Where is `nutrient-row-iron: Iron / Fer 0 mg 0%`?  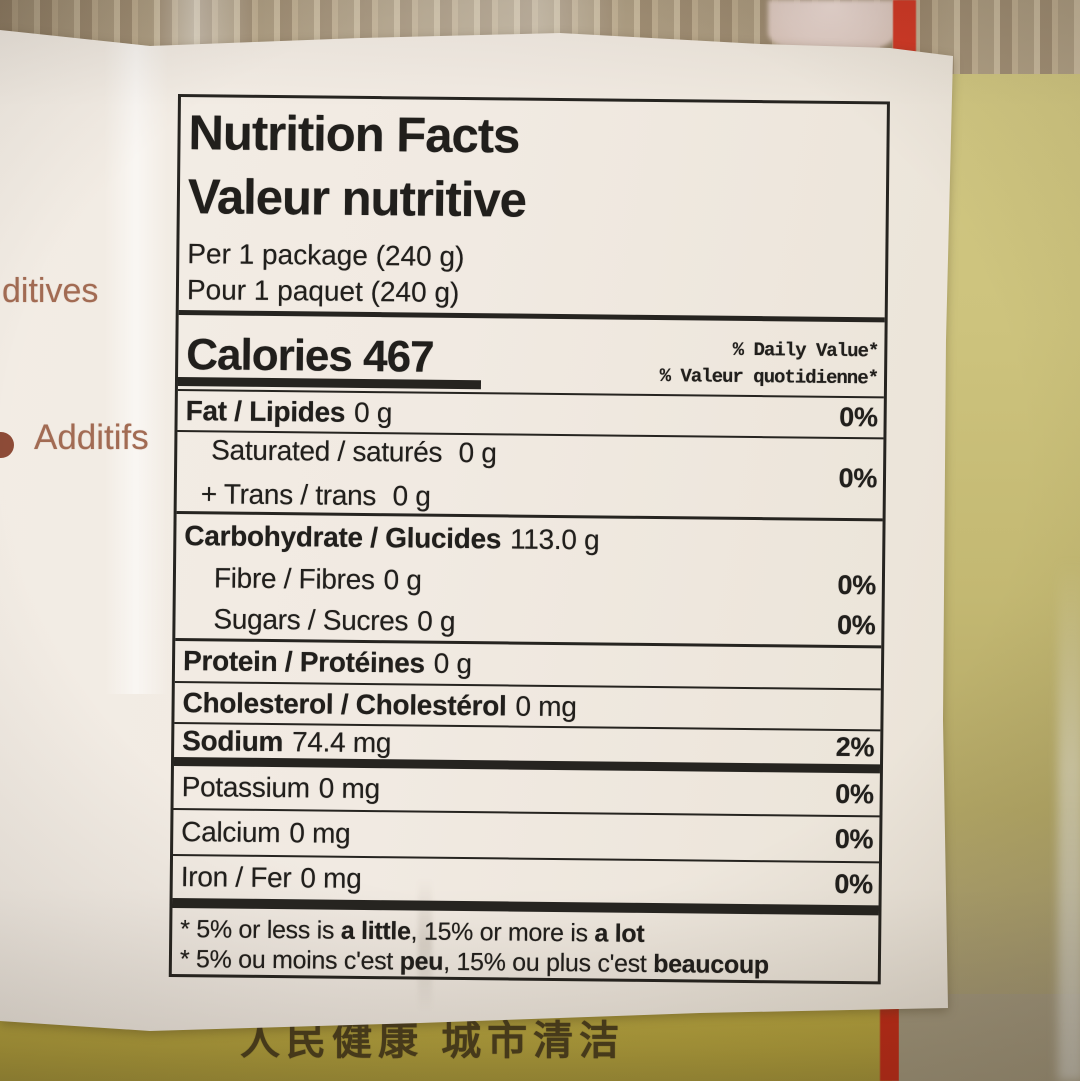 nutrient-row-iron: Iron / Fer 0 mg 0% is located at coordinates (525, 885).